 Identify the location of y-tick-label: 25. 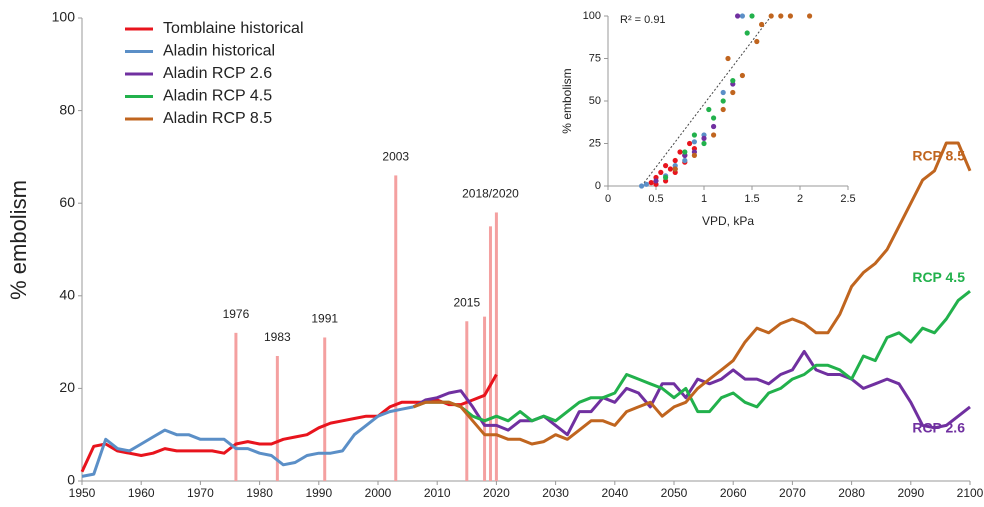
(595, 143).